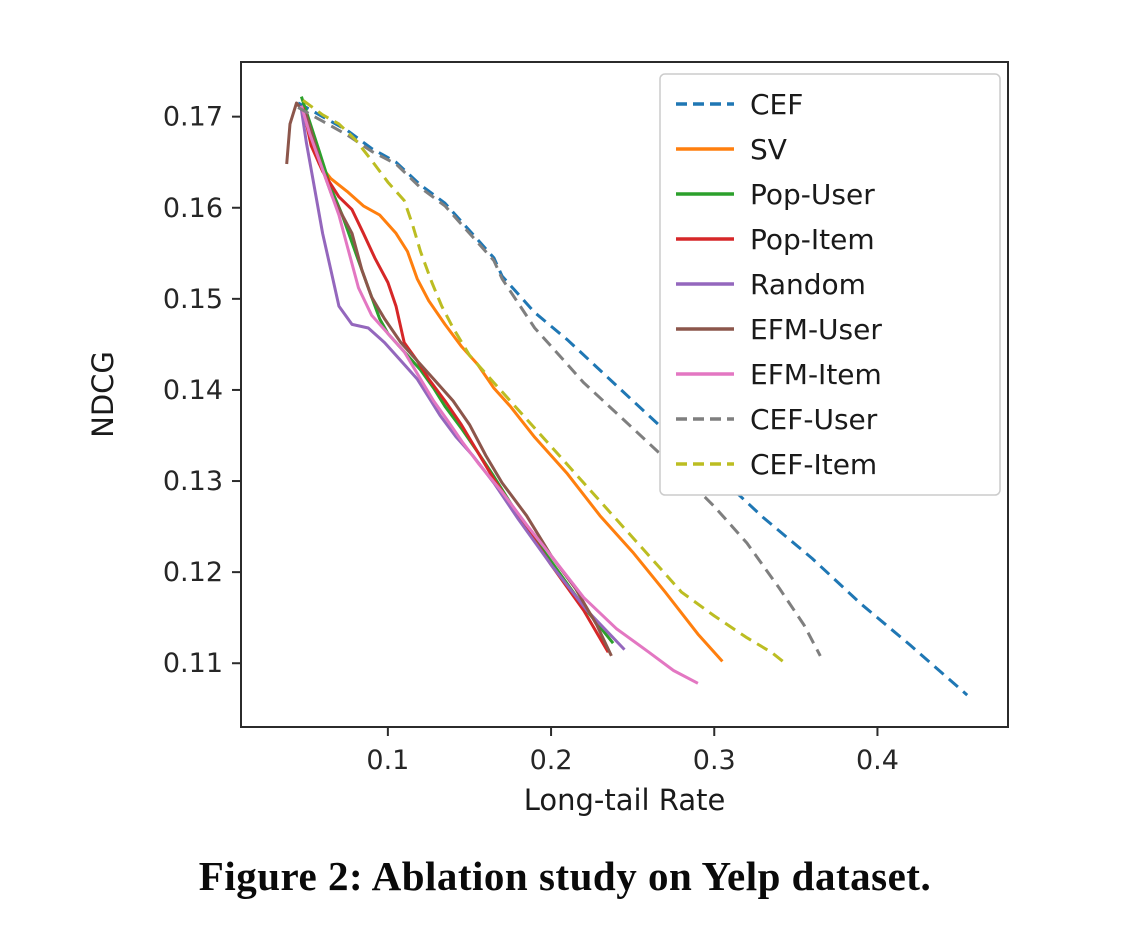 The image size is (1130, 952). Describe the element at coordinates (768, 149) in the screenshot. I see `legend-label-sv: SV` at that location.